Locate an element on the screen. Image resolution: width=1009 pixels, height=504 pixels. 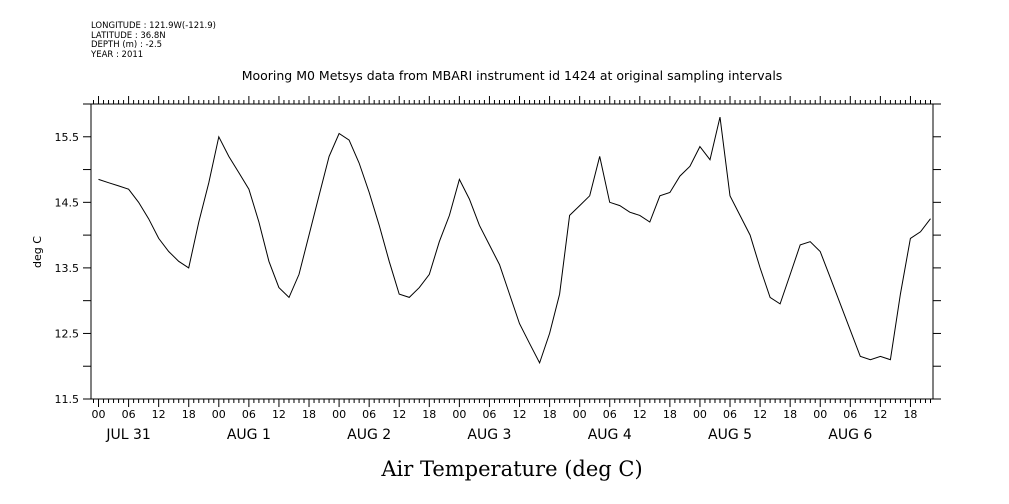
y-tick-label: 15.5 is located at coordinates (67, 137).